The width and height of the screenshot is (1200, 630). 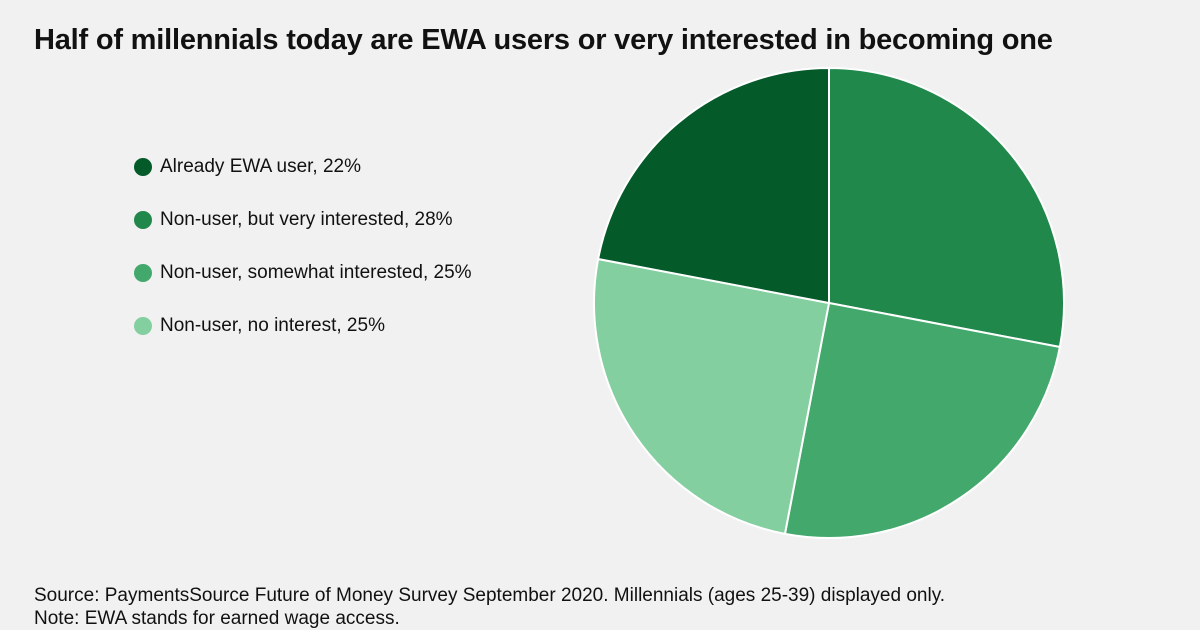 I want to click on legend-item-no-interest: Non-user, no interest, 25%, so click(x=303, y=325).